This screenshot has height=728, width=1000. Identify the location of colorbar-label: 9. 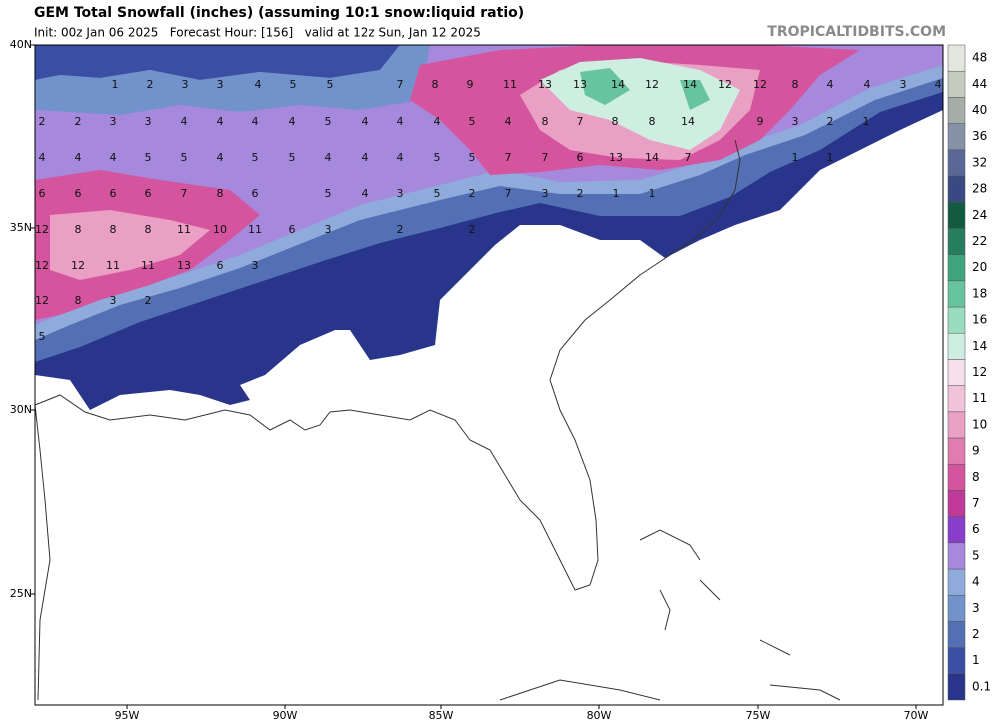
(976, 451).